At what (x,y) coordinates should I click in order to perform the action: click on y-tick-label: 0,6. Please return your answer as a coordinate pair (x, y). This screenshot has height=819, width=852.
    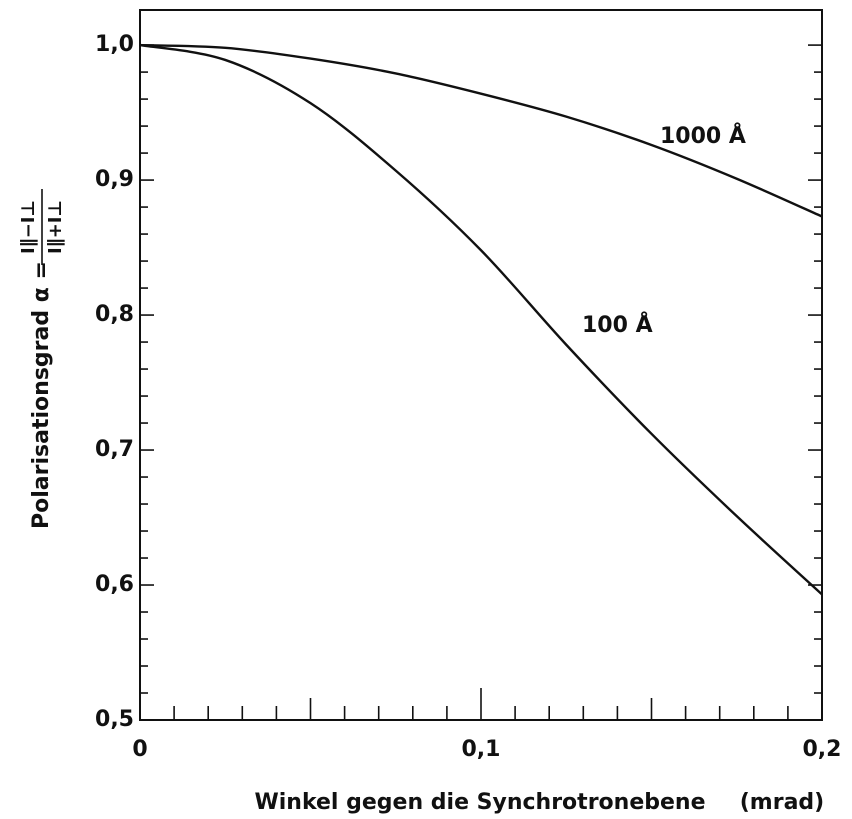
    Looking at the image, I should click on (114, 584).